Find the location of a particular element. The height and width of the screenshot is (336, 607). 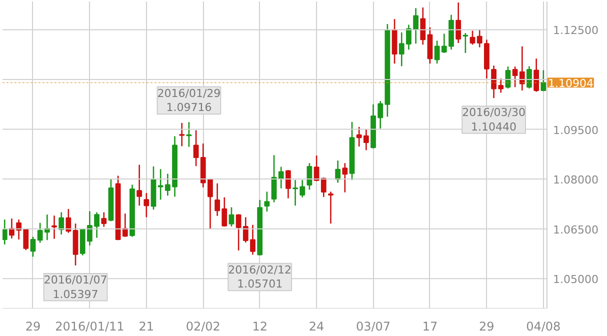

annotation: 2016/01/07 1.05397 is located at coordinates (76, 287).